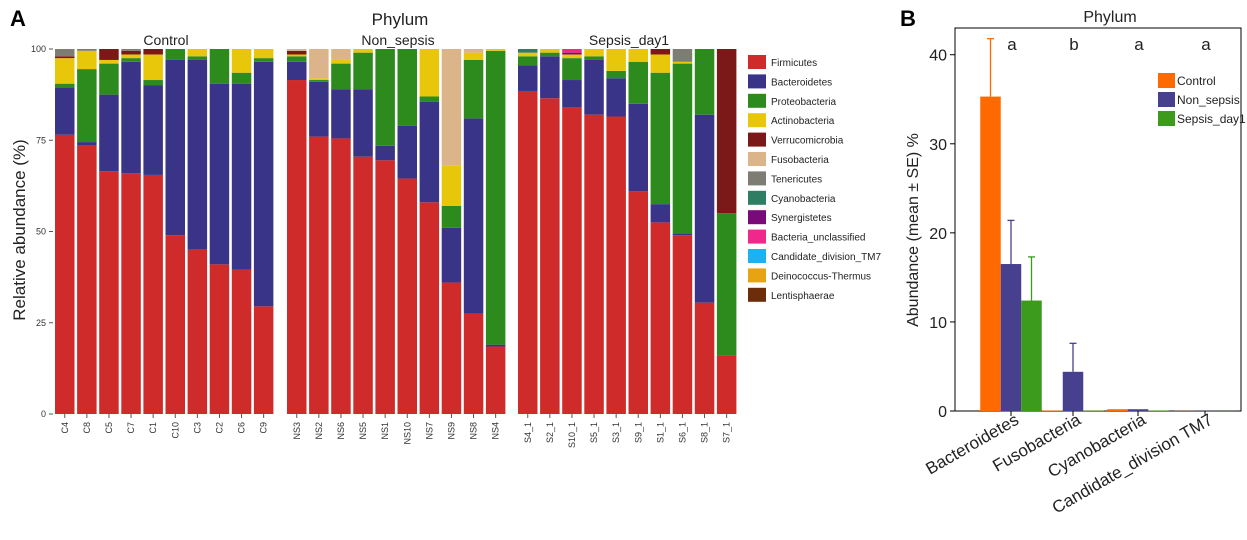 The width and height of the screenshot is (1247, 540). I want to click on panel-a-title: Phylum, so click(400, 19).